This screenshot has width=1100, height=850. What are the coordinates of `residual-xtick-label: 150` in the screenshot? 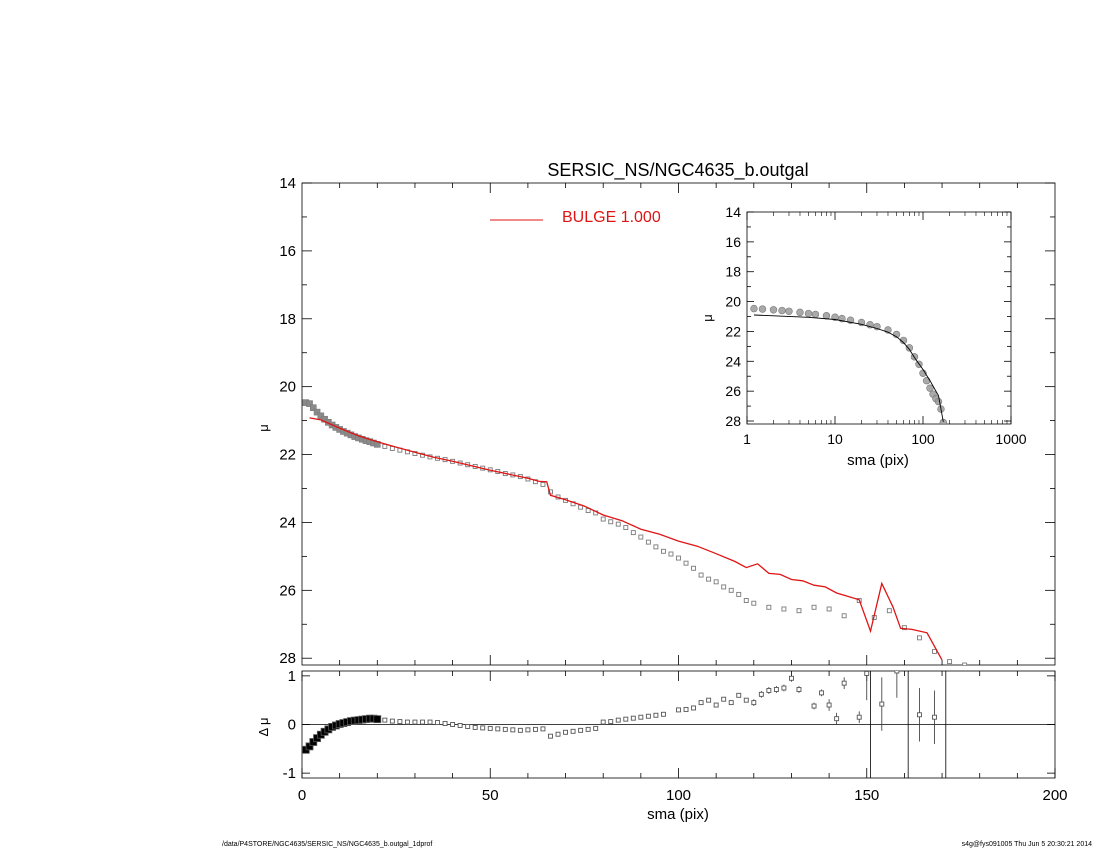 It's located at (866, 795).